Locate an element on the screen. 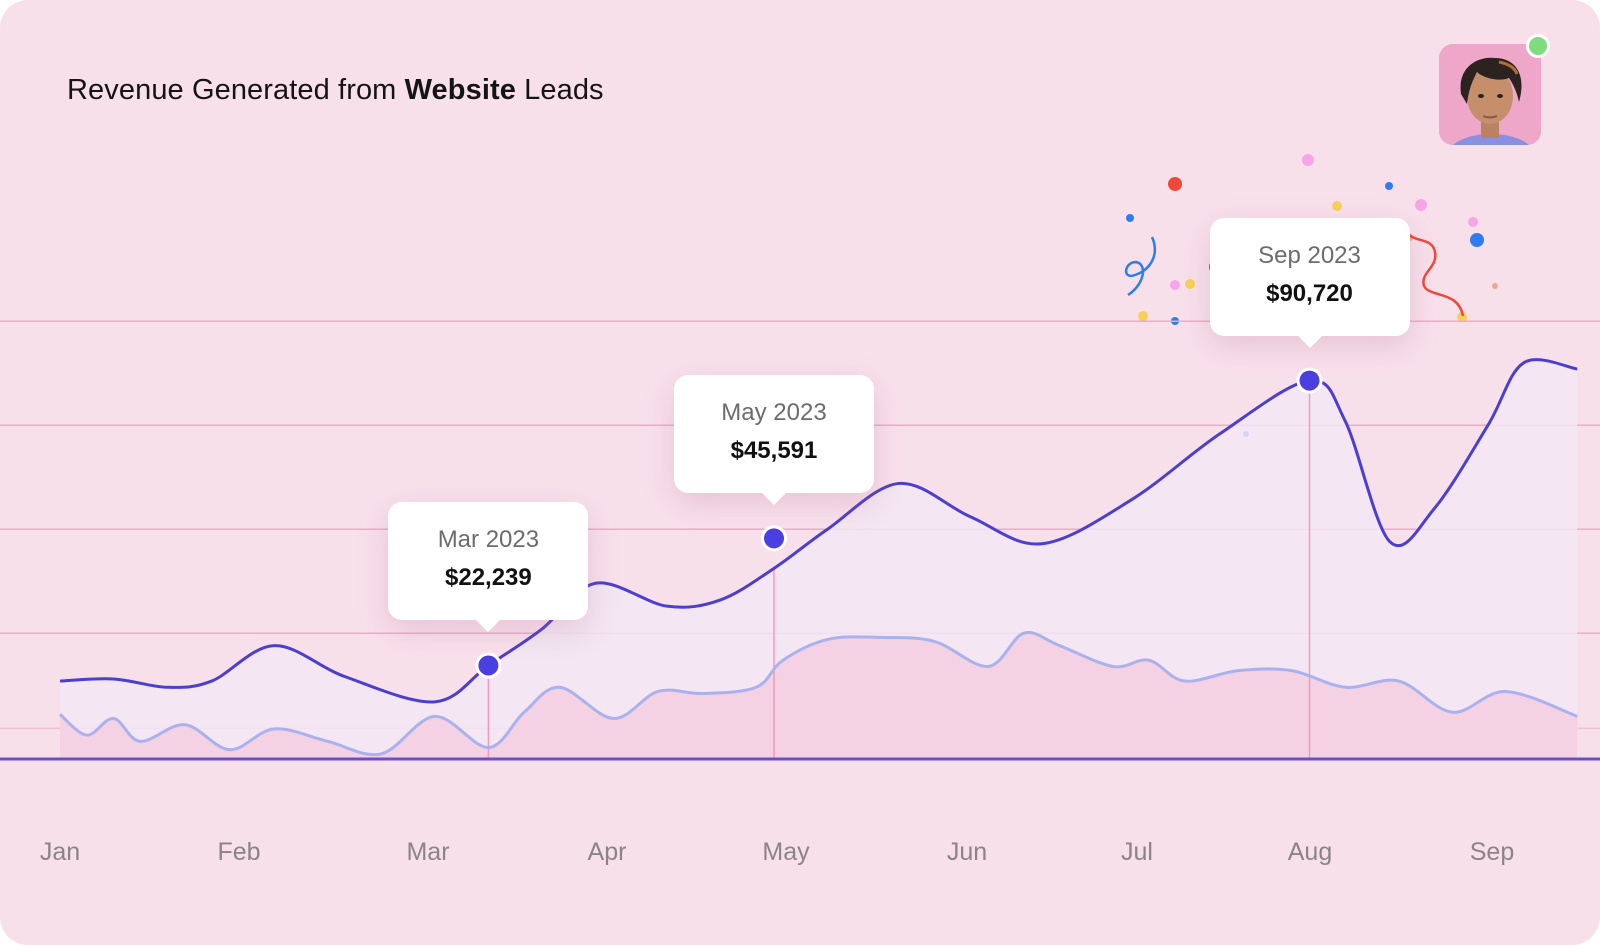 Image resolution: width=1600 pixels, height=945 pixels. avatar-photo-icon is located at coordinates (1490, 94).